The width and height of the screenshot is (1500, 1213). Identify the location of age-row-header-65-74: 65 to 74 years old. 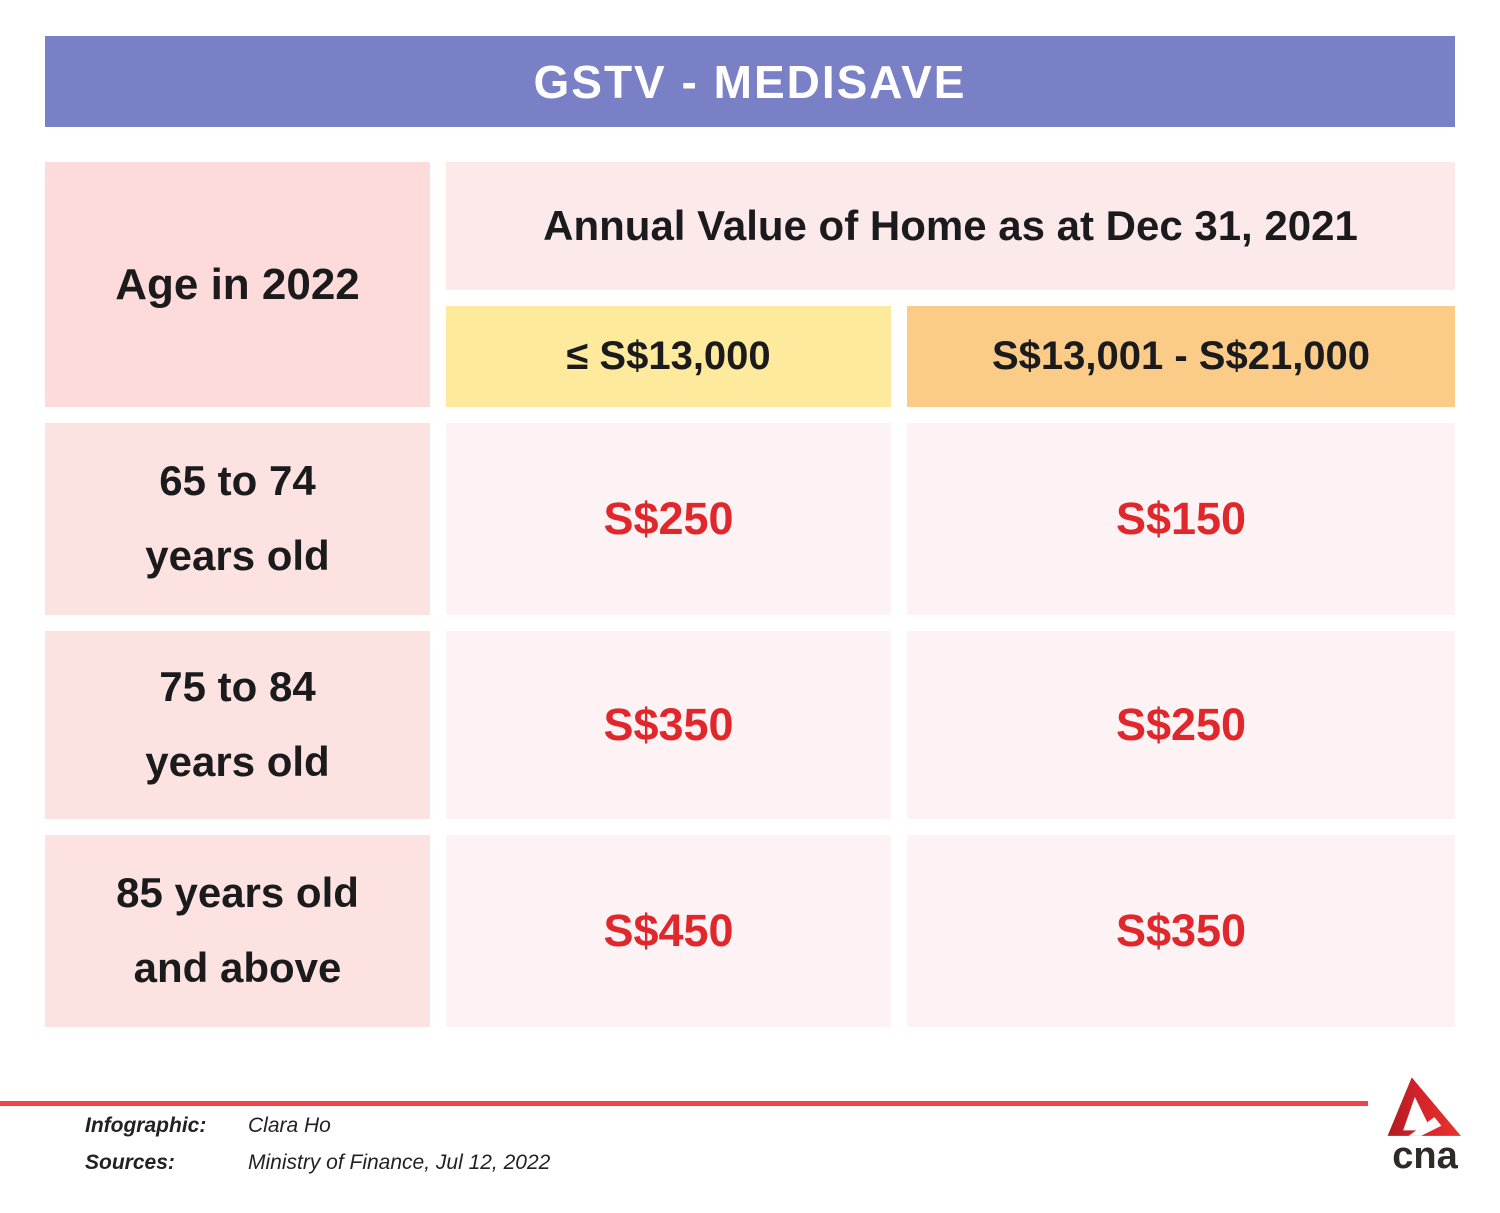
(237, 519).